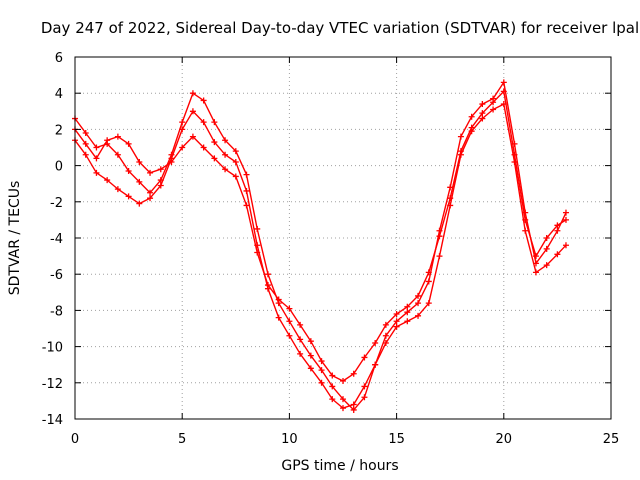  What do you see at coordinates (56, 203) in the screenshot?
I see `y-tick-label: -2` at bounding box center [56, 203].